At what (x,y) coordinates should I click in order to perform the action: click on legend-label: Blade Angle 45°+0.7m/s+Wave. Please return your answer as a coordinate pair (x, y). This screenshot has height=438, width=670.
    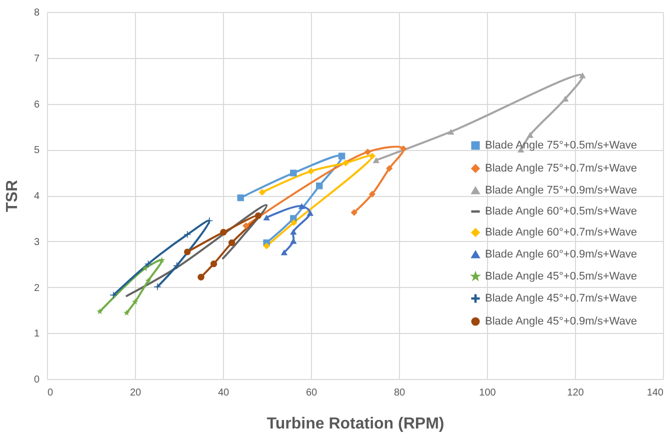
    Looking at the image, I should click on (561, 298).